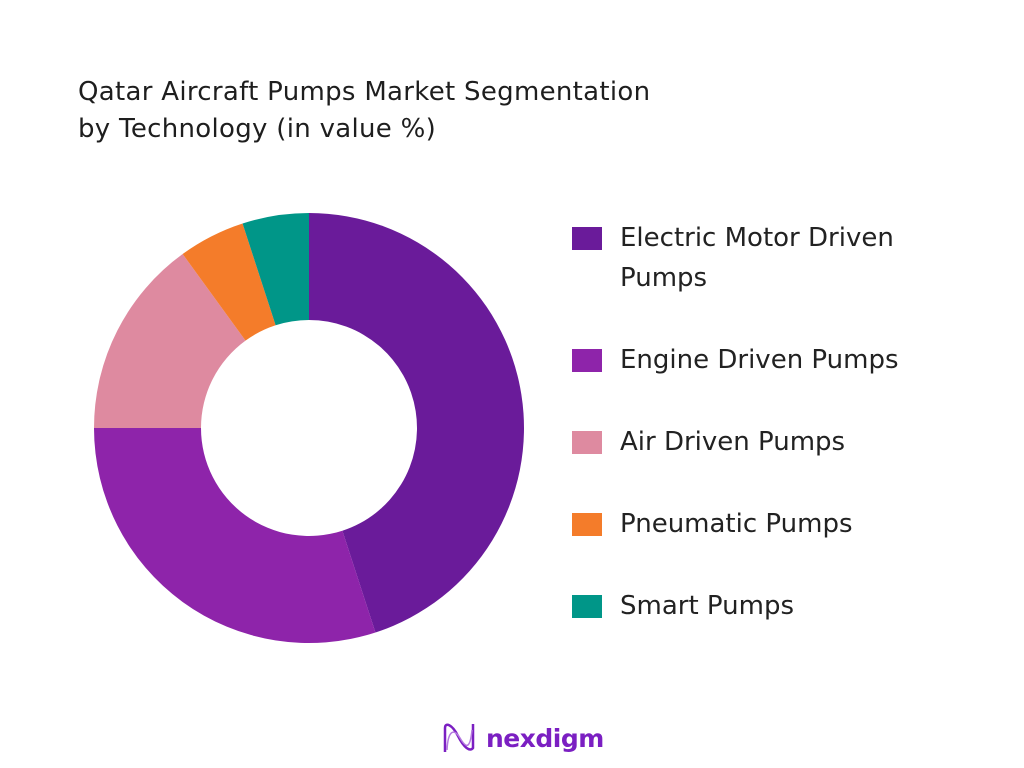 This screenshot has width=1024, height=768. What do you see at coordinates (229, 282) in the screenshot?
I see `donut-slice-pneumatic-pumps` at bounding box center [229, 282].